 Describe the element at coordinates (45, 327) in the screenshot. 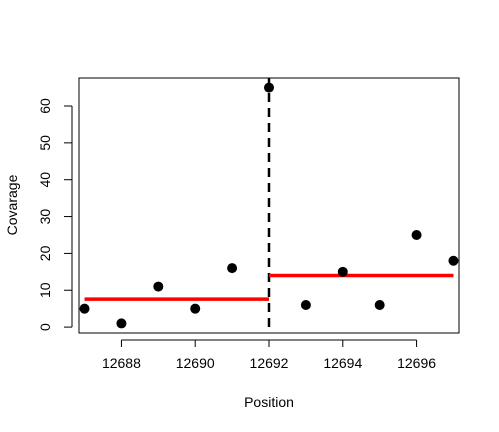

I see `y-tick-label: 0` at that location.